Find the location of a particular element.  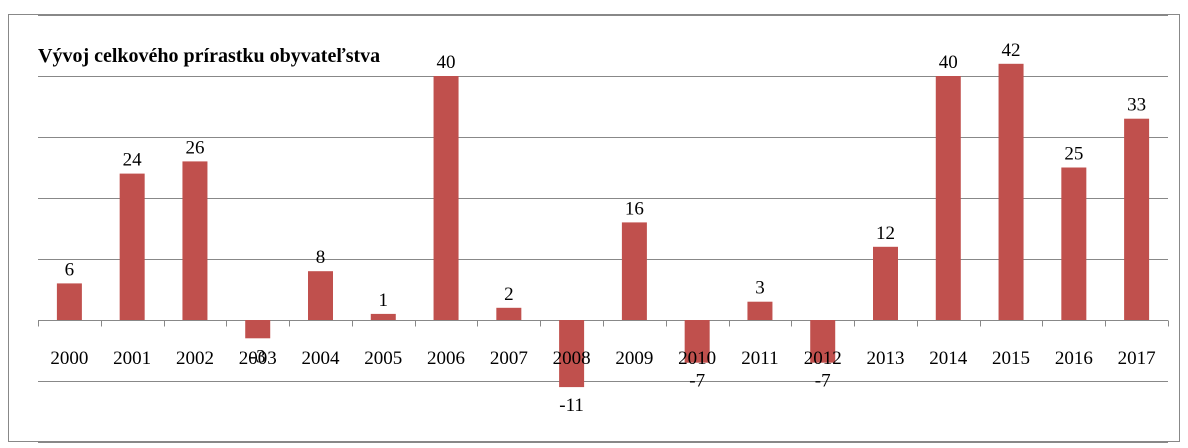

x-tick-label: 2016 is located at coordinates (1074, 358).